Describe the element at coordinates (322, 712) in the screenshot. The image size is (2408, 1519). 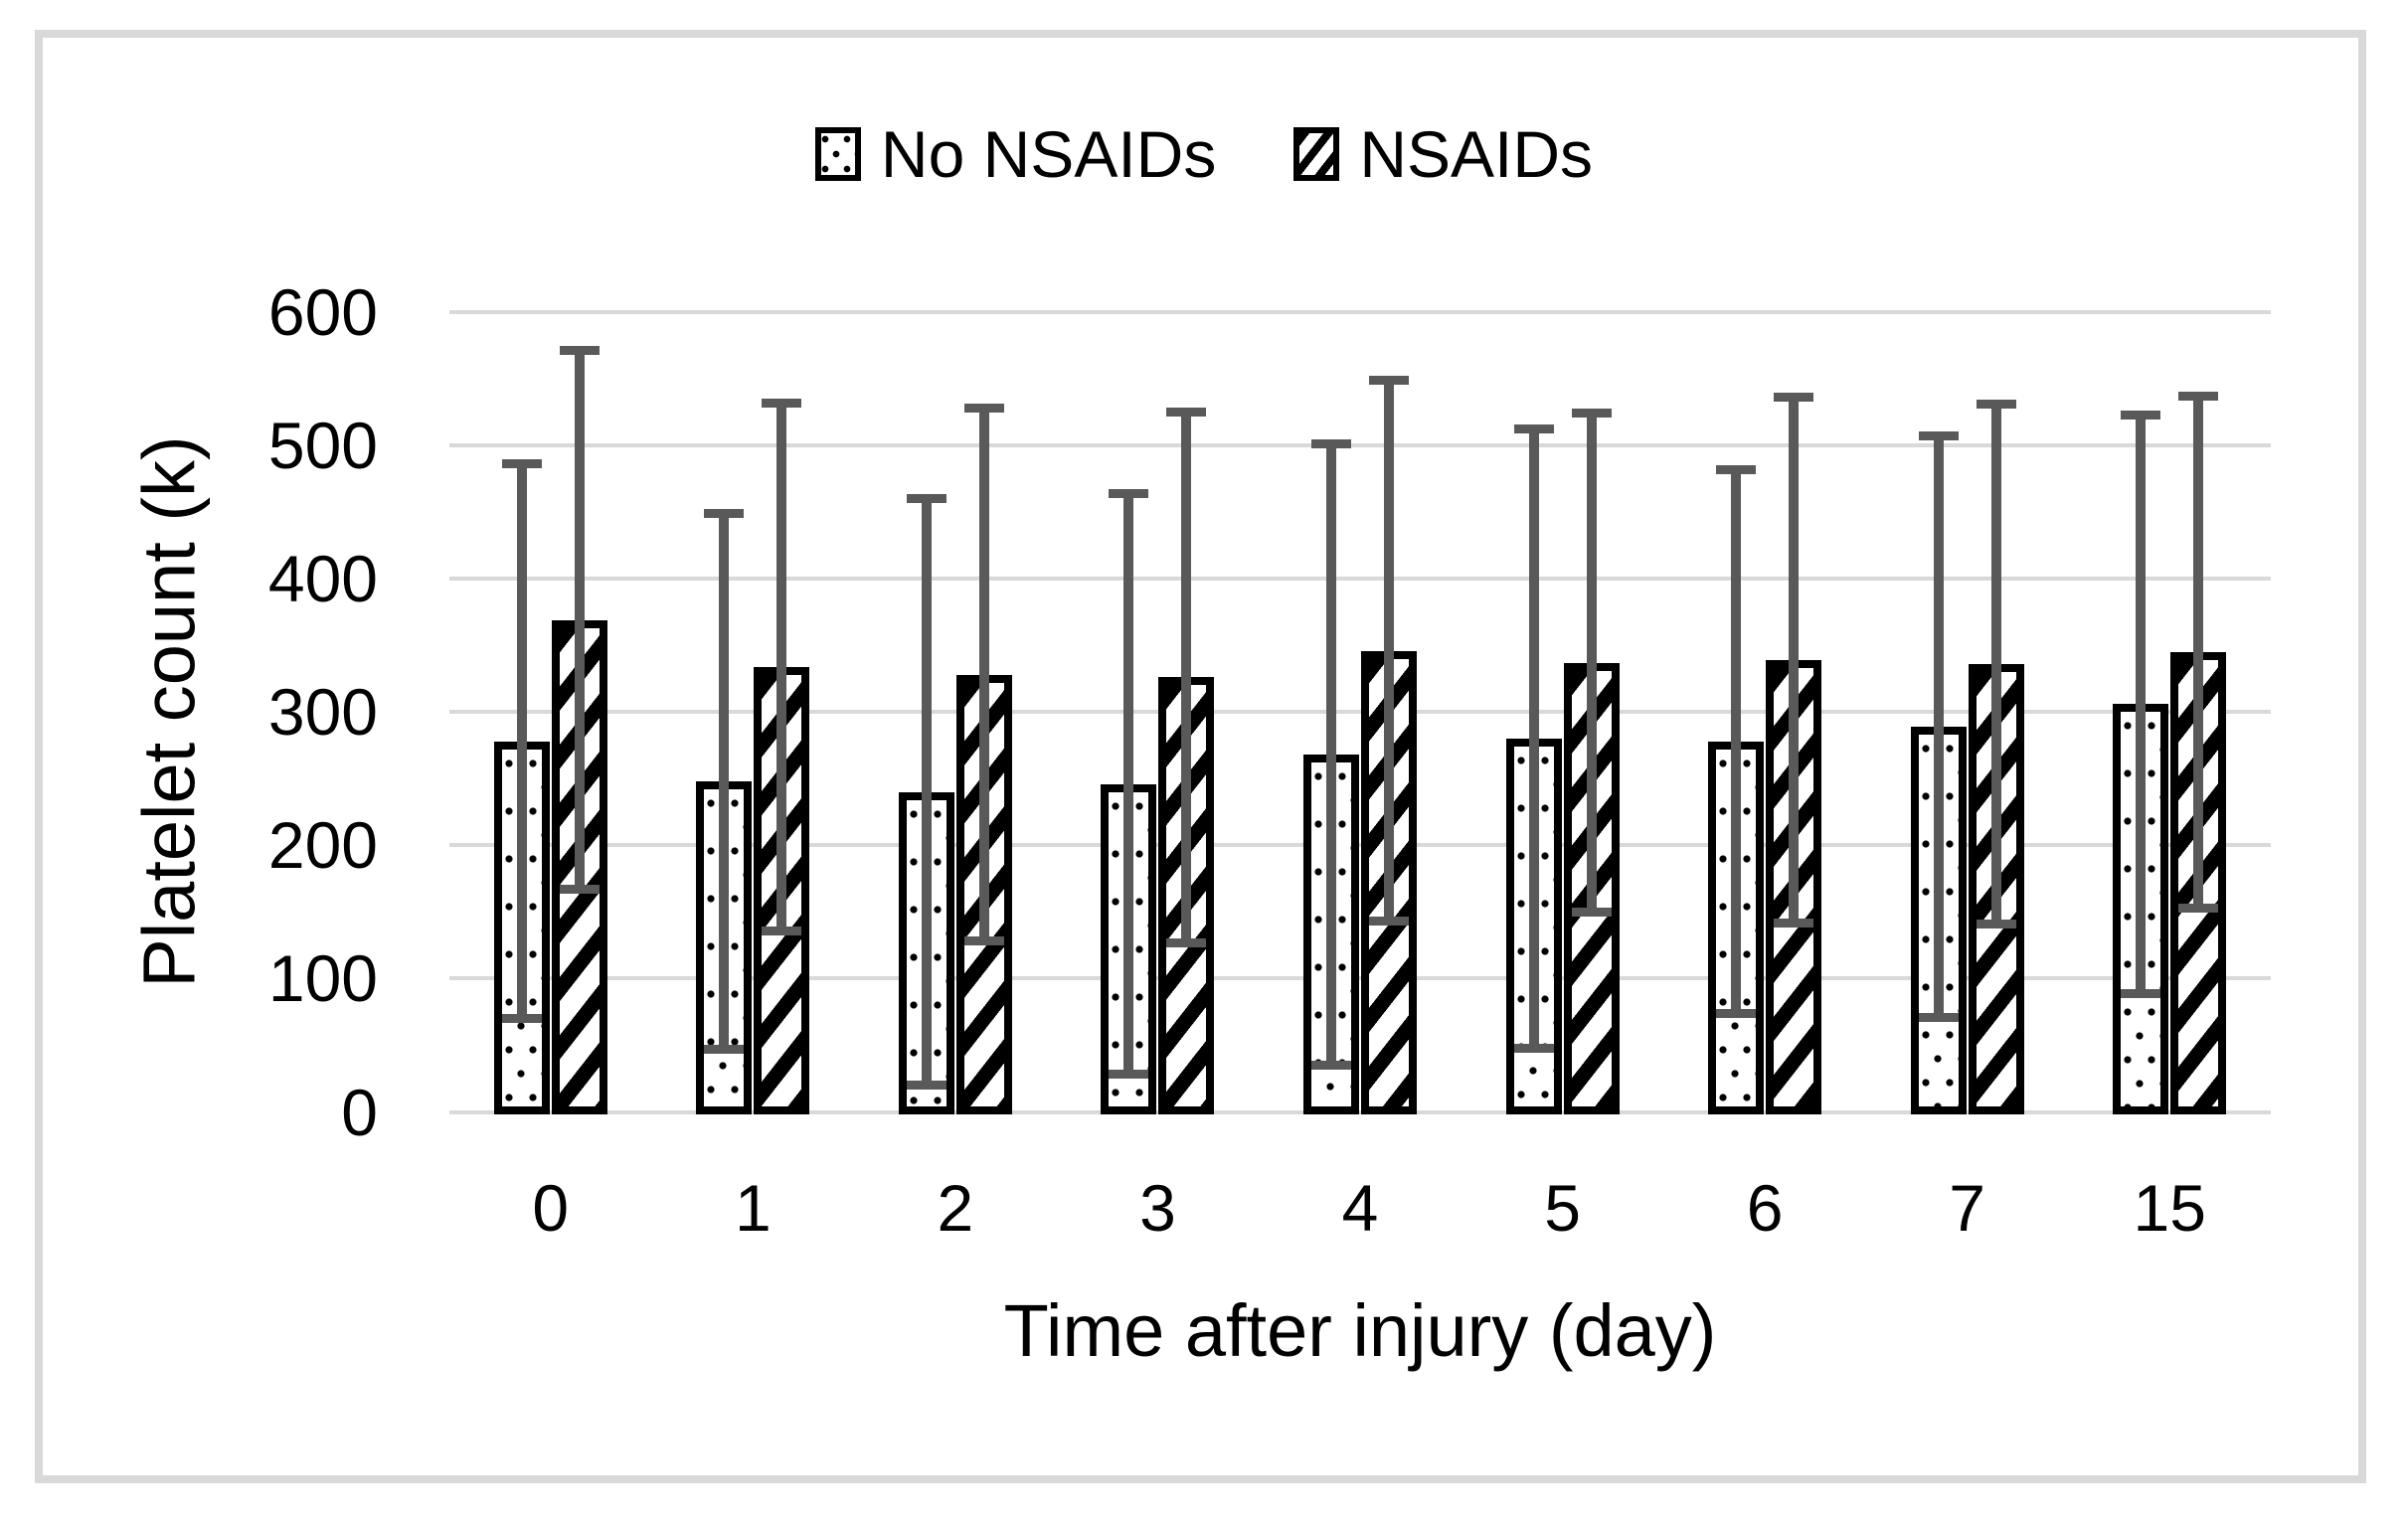
I see `y-tick-label-300: 300` at that location.